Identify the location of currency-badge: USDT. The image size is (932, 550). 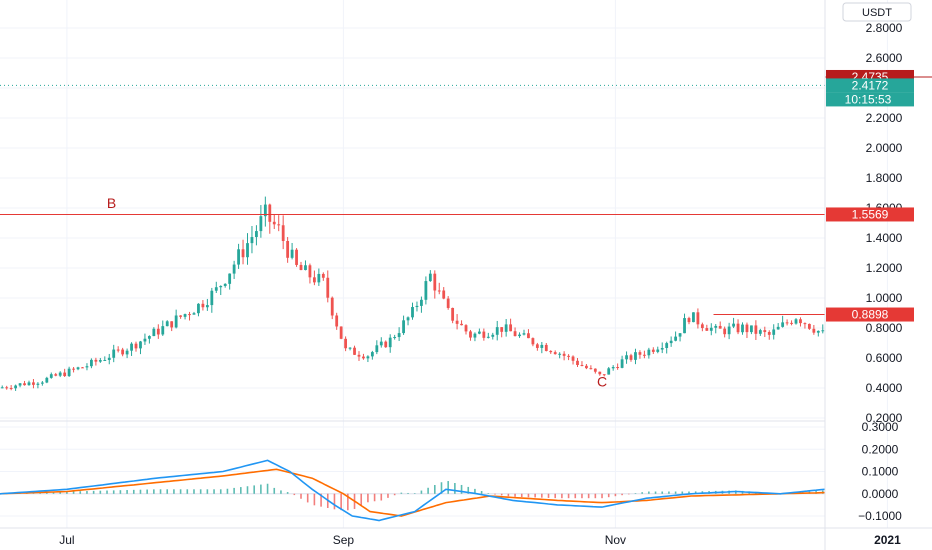
(877, 12).